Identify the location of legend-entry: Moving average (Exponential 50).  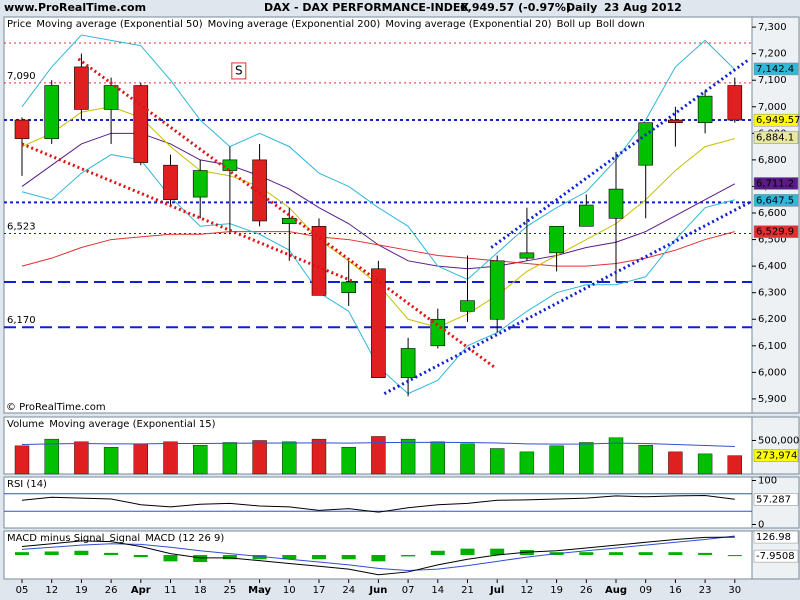
(119, 24).